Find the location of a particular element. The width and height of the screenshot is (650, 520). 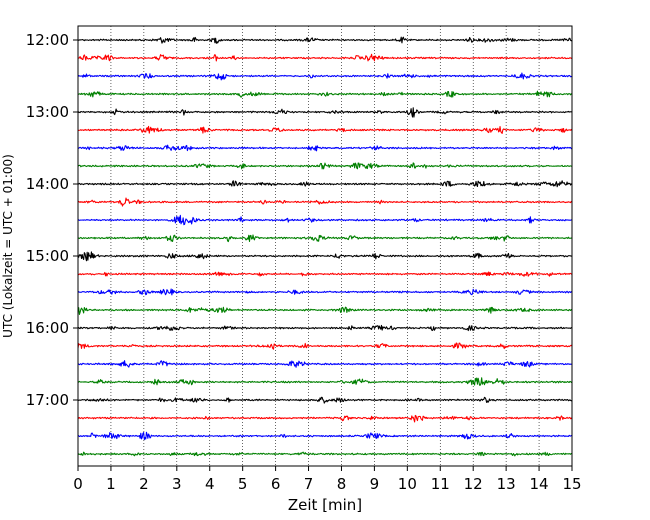

x-axis-ticks: 0 1 2 3 4 5 6 7 8 9 10 11 12 13 14 15 is located at coordinates (327, 479).